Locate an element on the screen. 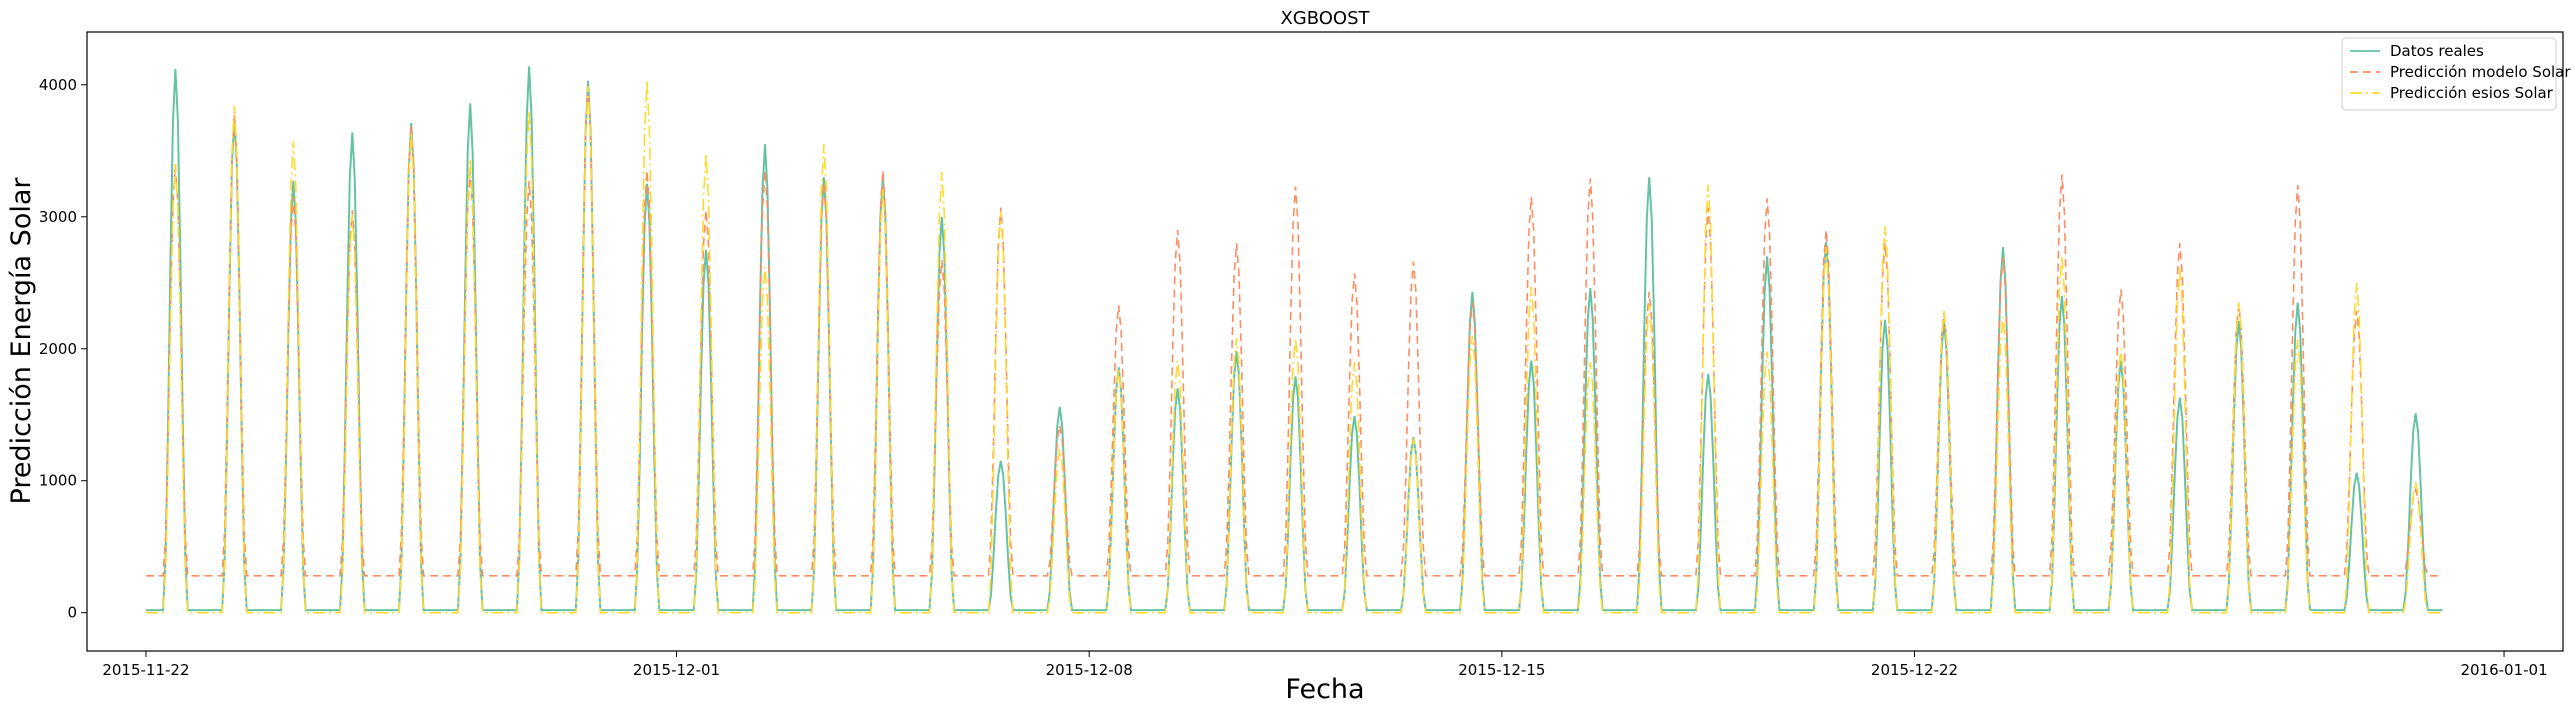 Image resolution: width=2575 pixels, height=711 pixels. x-tick-label: 2015-12-22 is located at coordinates (1914, 670).